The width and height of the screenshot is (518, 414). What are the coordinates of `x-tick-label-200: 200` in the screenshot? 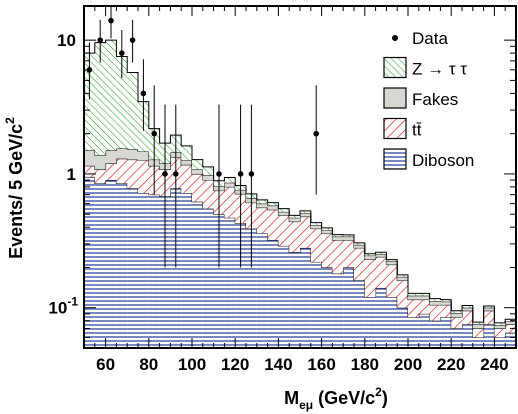 It's located at (408, 364).